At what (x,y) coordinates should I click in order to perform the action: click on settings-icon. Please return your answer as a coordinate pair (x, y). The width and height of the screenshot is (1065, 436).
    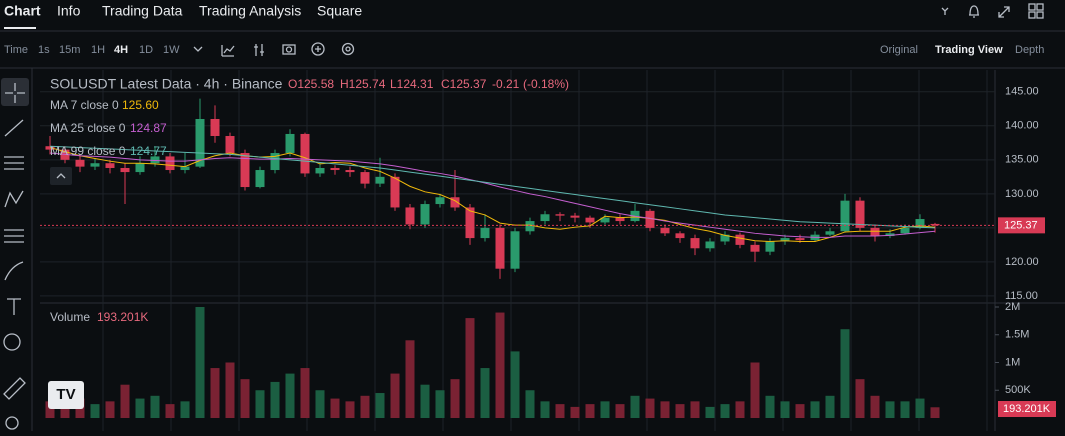
    Looking at the image, I should click on (348, 49).